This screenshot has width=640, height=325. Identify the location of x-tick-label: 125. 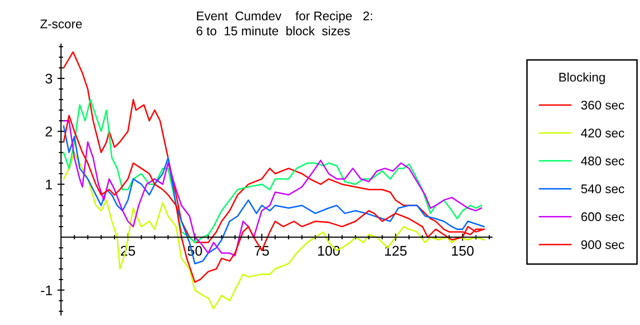
(396, 251).